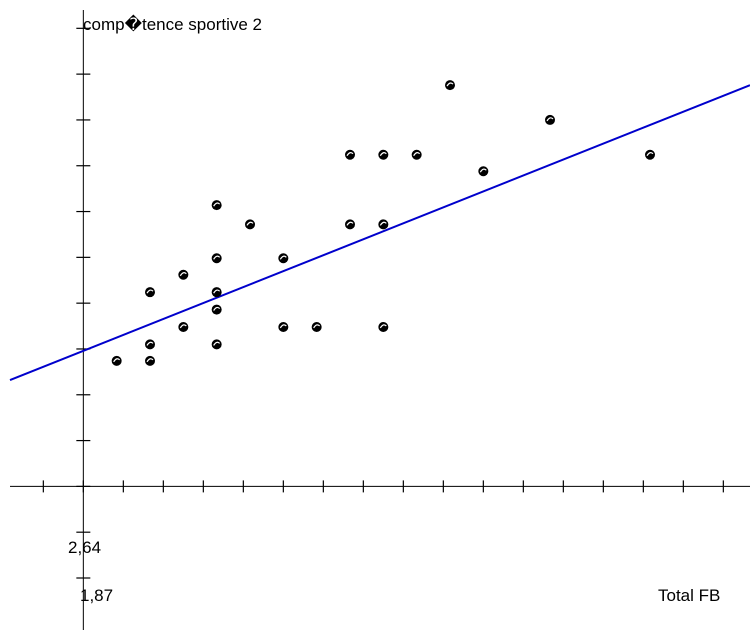  I want to click on x-origin-label: 1,87, so click(96, 595).